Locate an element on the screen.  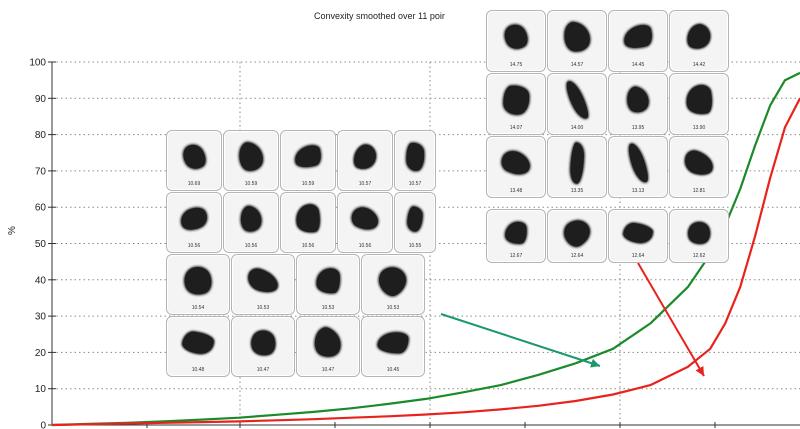
particle-thumbnail: 14.75 is located at coordinates (516, 41).